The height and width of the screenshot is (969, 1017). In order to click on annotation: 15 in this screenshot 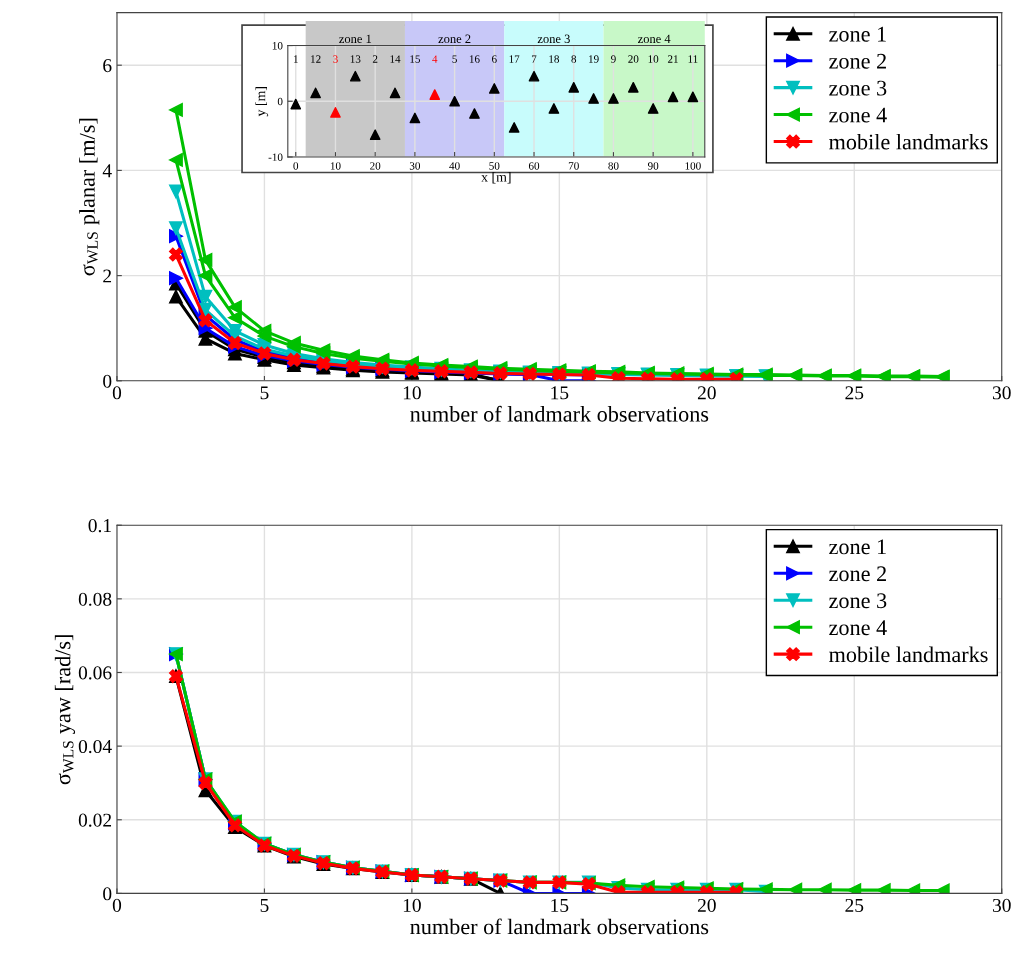, I will do `click(415, 59)`.